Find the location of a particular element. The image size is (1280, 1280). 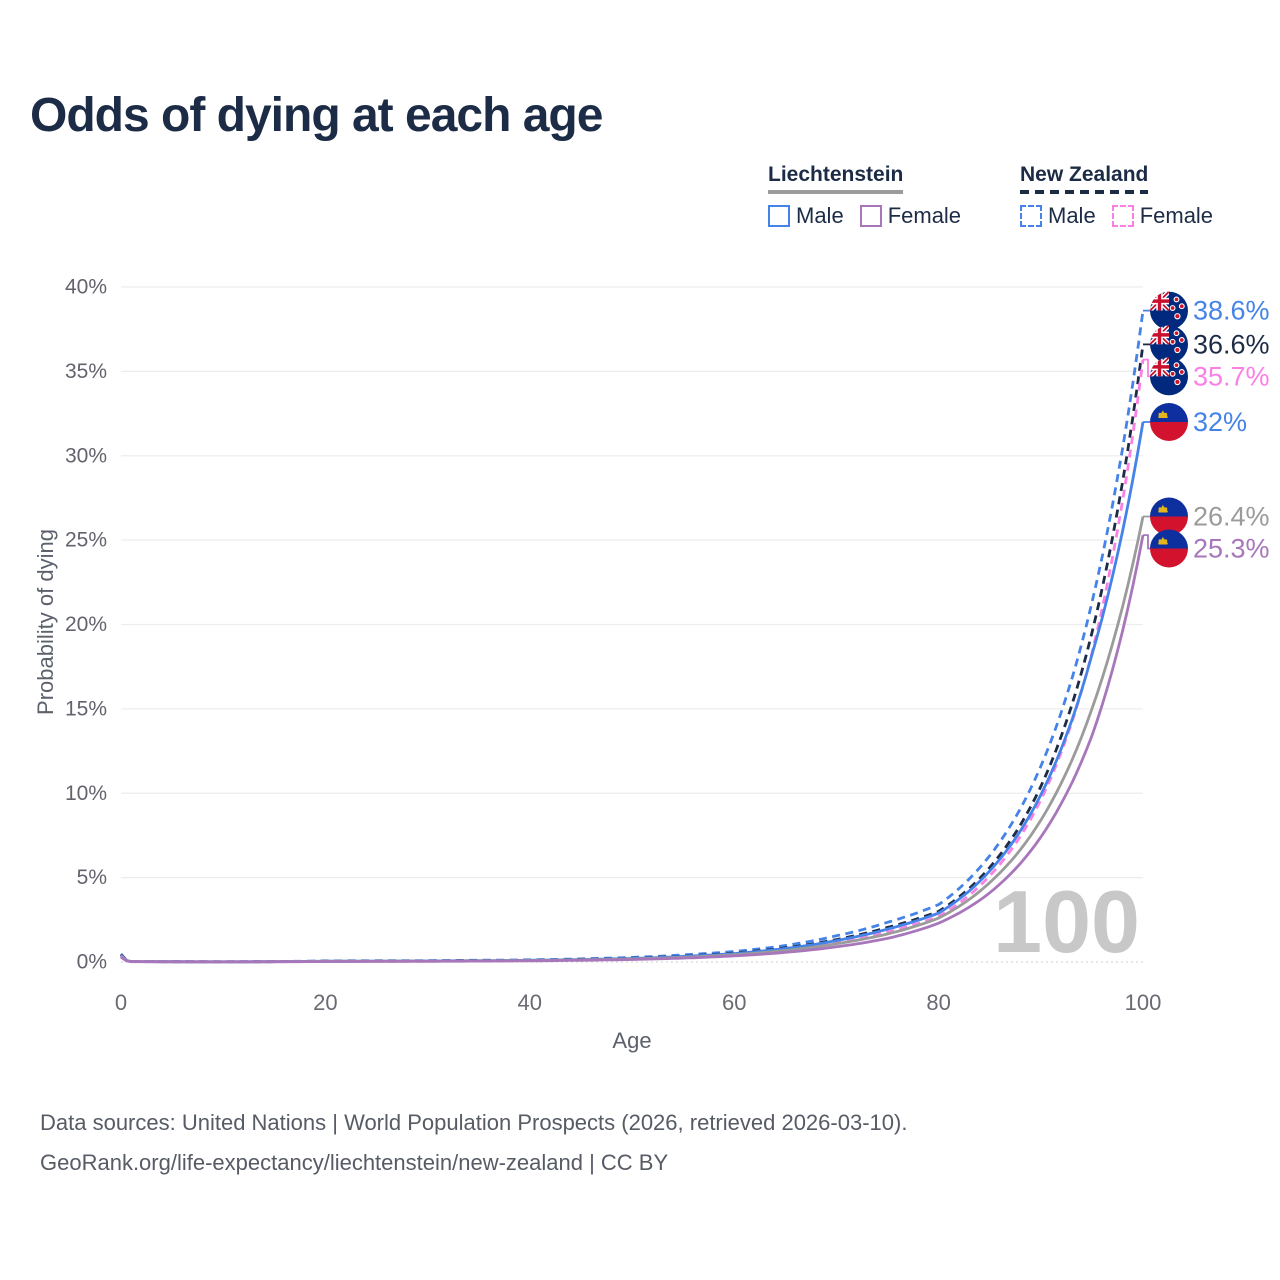

end-label-new-zealand-both-sexes: 36.6% is located at coordinates (1231, 344).